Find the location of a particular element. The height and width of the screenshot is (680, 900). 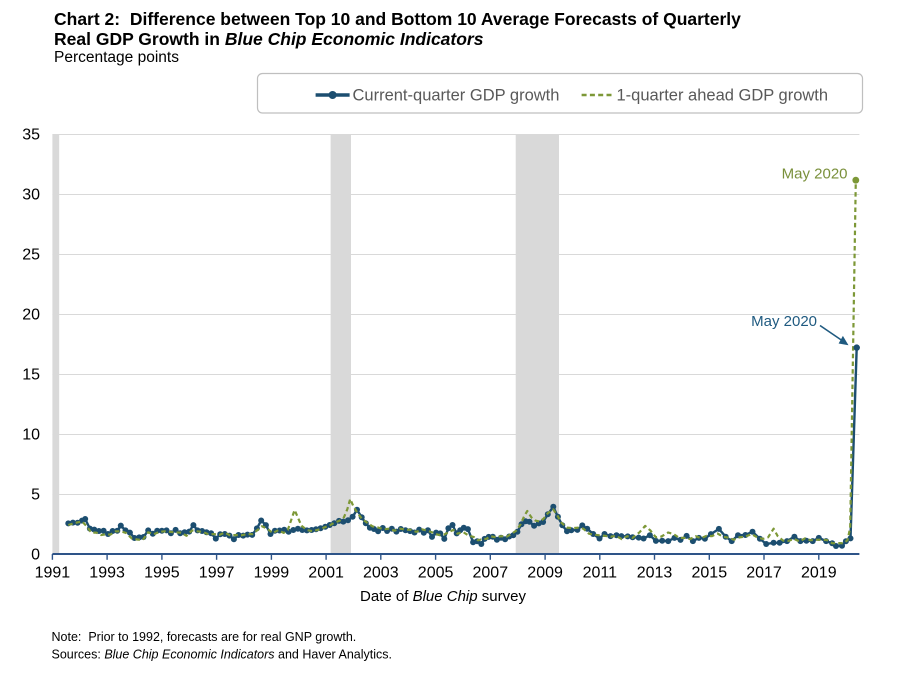

svg-text: 2017 is located at coordinates (764, 573).